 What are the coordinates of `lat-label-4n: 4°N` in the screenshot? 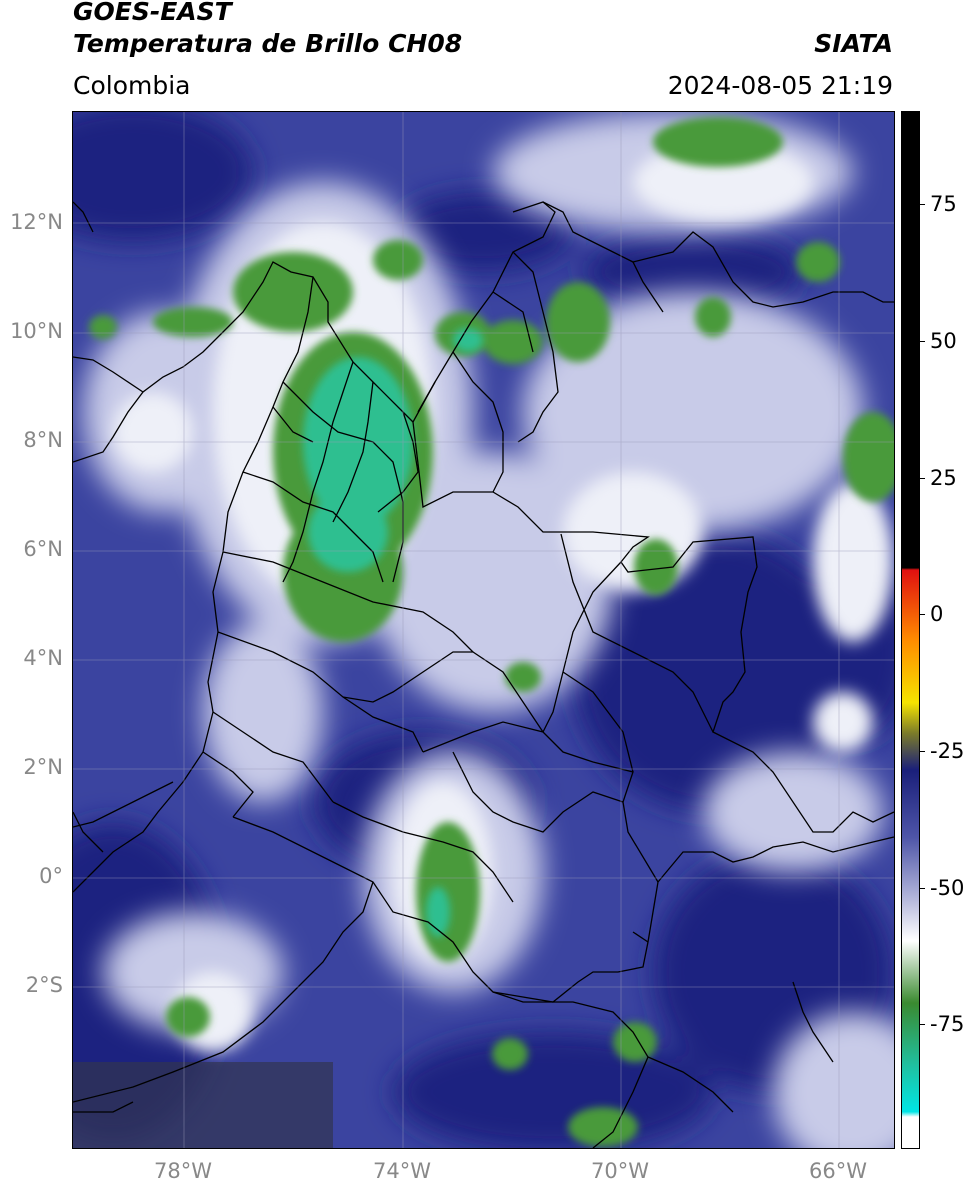 It's located at (43, 658).